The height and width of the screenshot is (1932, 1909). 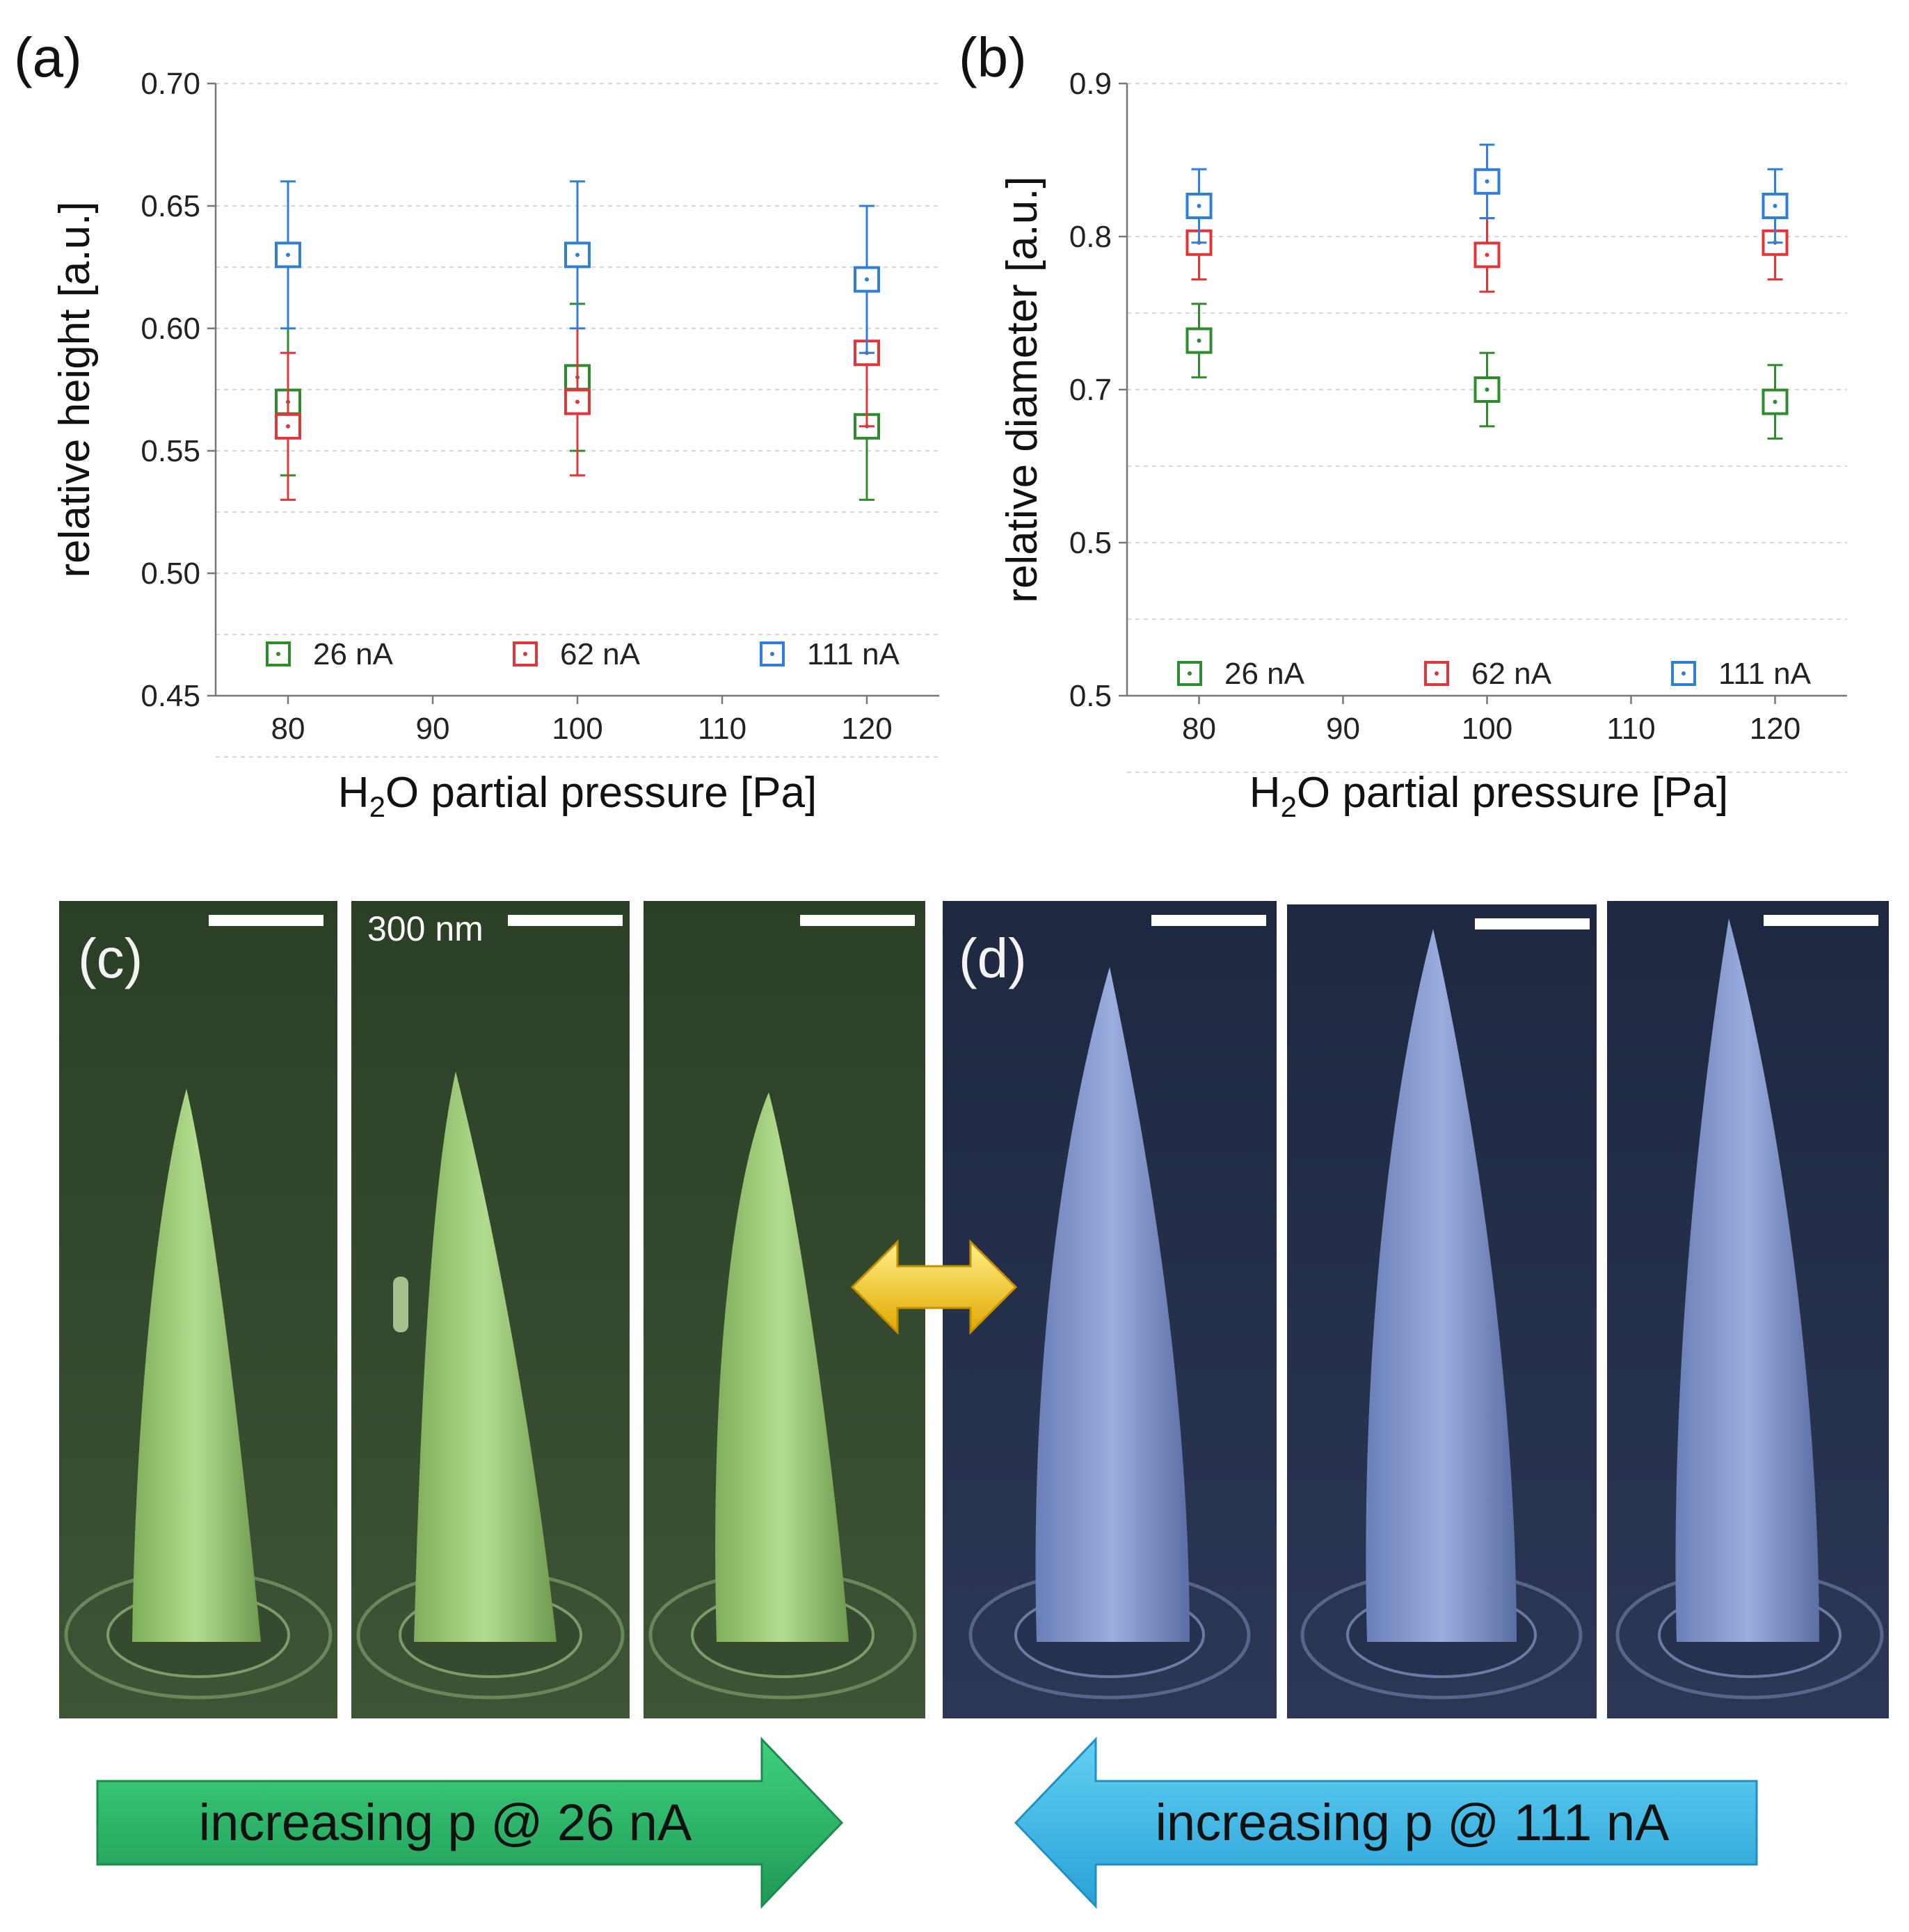 I want to click on chart-b-x-tick-label: 120, so click(x=1775, y=729).